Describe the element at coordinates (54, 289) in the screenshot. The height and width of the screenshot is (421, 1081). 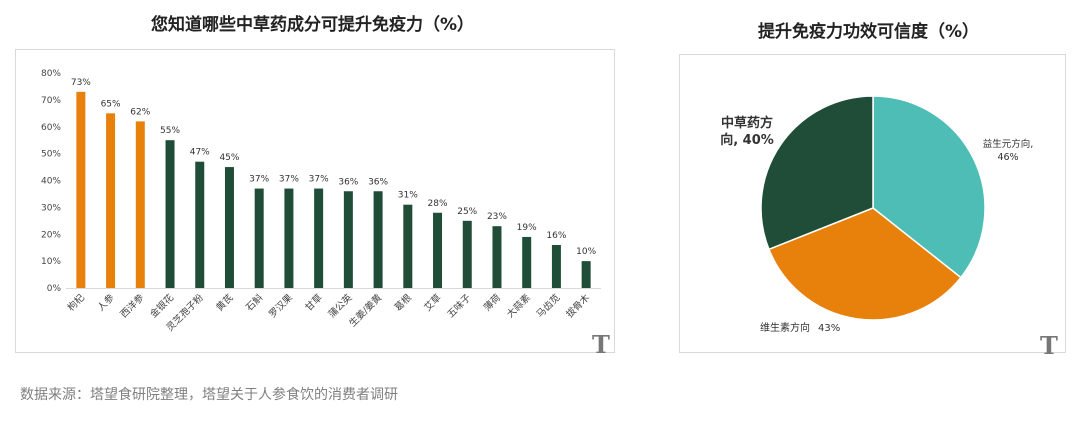
I see `y-tick-label: 0%` at that location.